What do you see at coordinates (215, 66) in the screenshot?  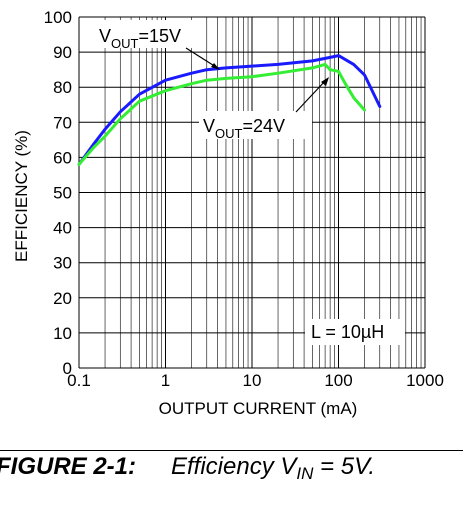 I see `arrowhead-15v` at bounding box center [215, 66].